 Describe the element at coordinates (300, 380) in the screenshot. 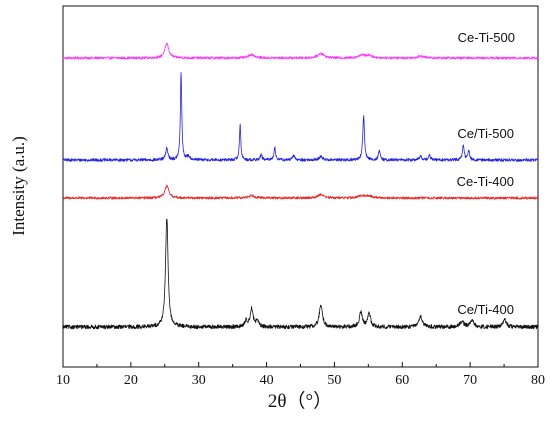

I see `x-axis-tick-labels: 10 20 30 40 50 60 70 80` at that location.